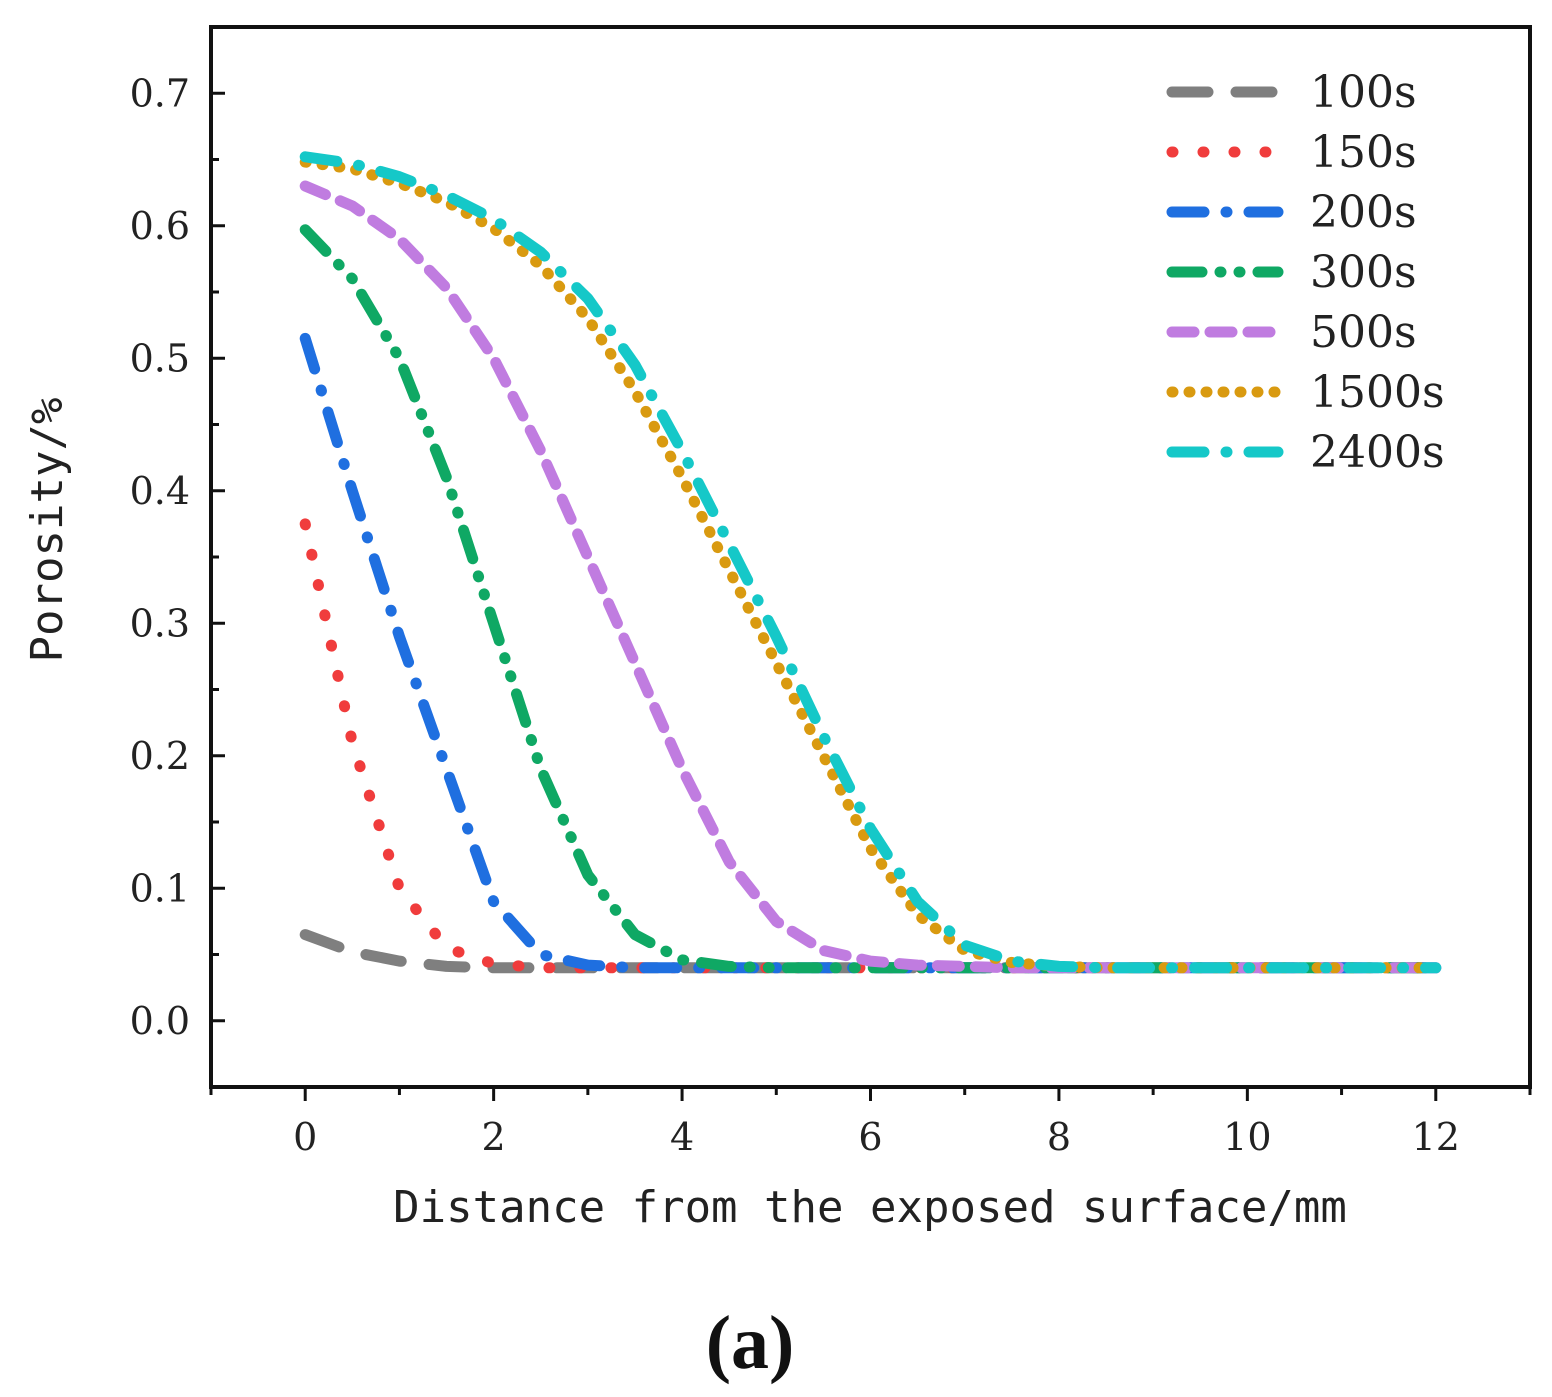 The height and width of the screenshot is (1397, 1552). What do you see at coordinates (160, 1021) in the screenshot?
I see `y-tick-label: 0.0` at bounding box center [160, 1021].